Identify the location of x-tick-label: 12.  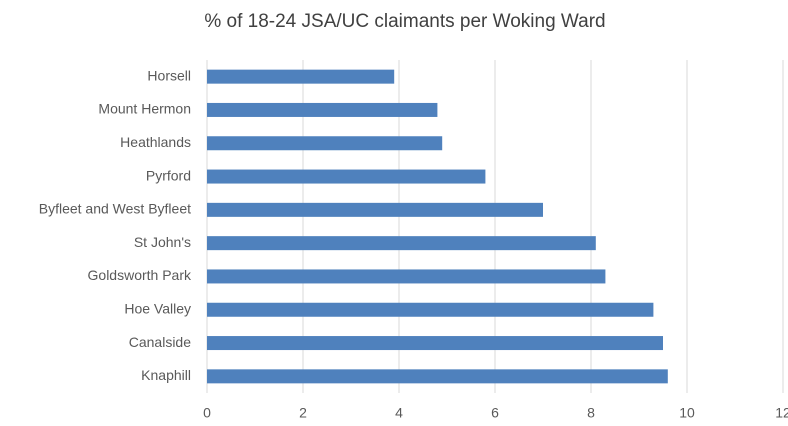
(781, 413).